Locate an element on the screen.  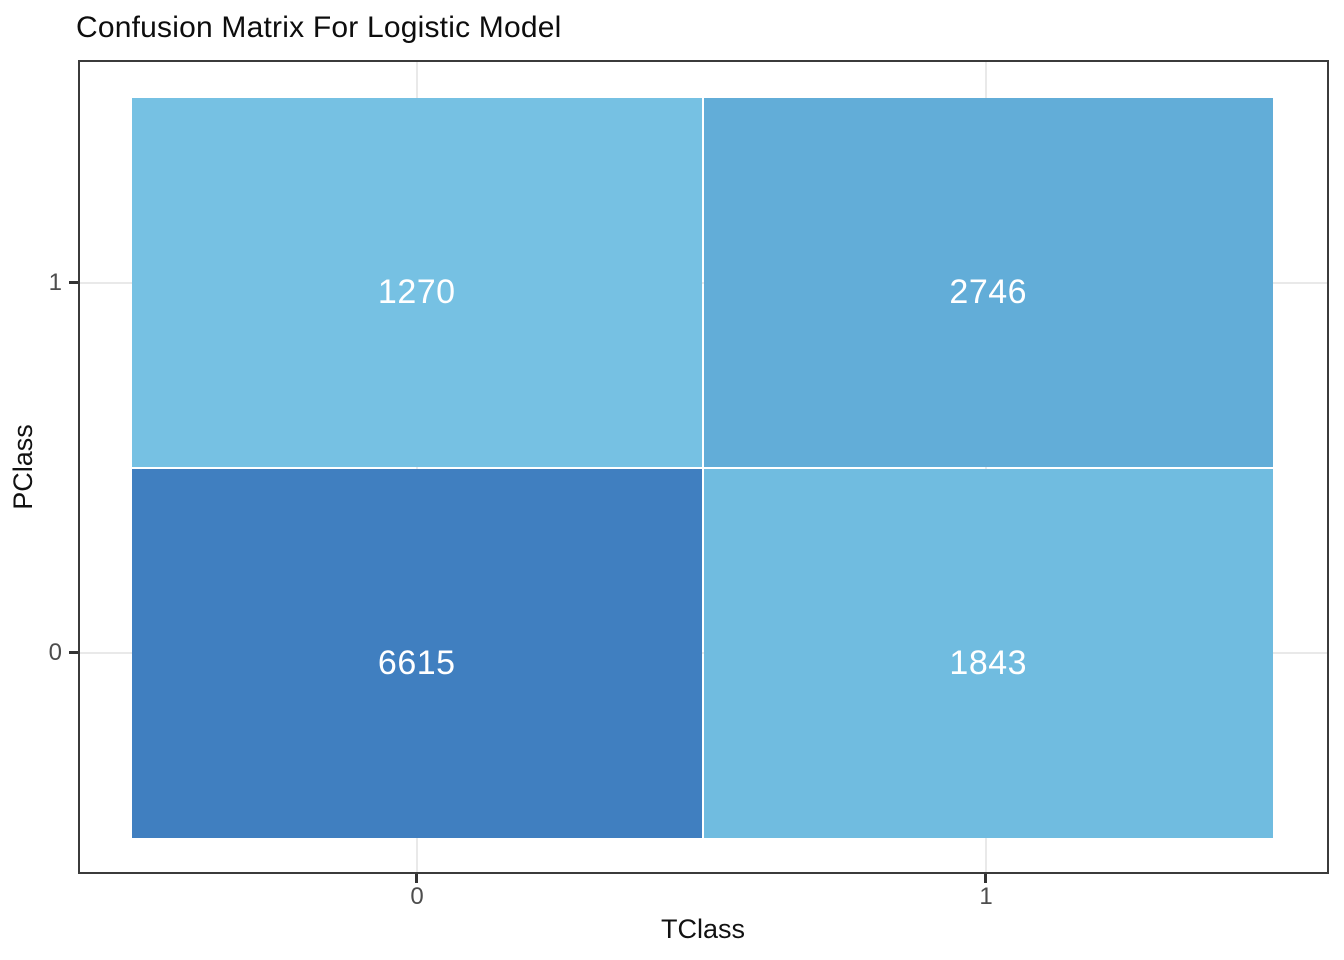
y-axis-title: PClass is located at coordinates (23, 467).